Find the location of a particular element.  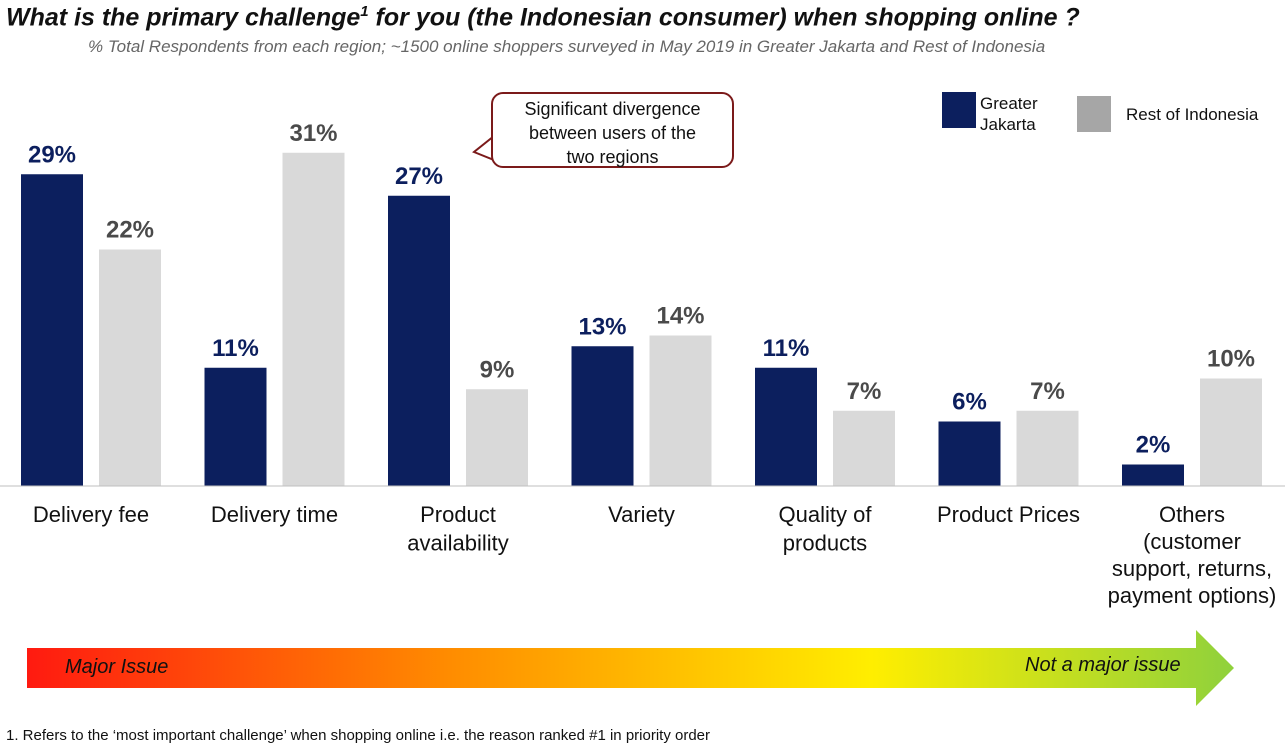

category-label: Delivery time is located at coordinates (274, 514).